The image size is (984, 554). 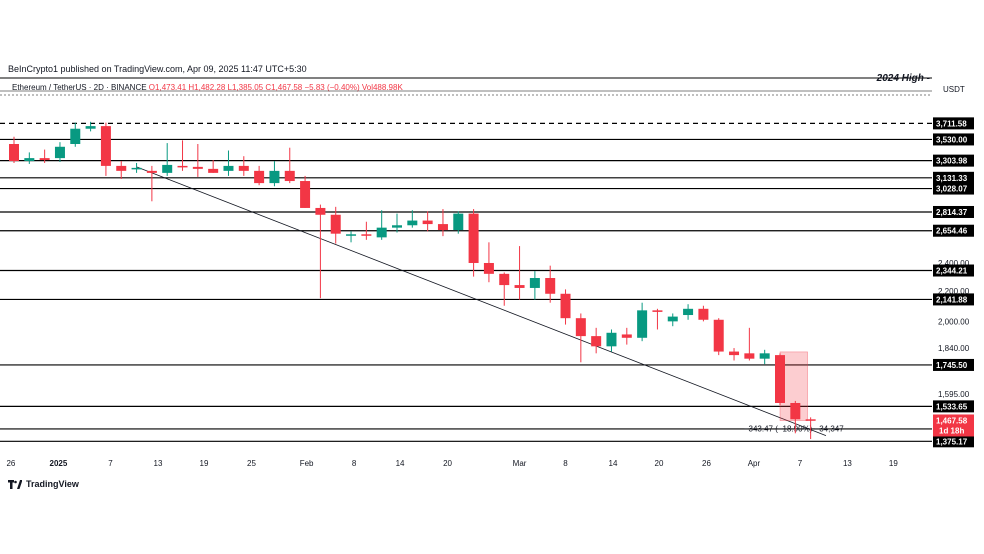 What do you see at coordinates (79, 87) in the screenshot?
I see `symbol-name: Ethereum / TetherUS · 2D · BINANCE` at bounding box center [79, 87].